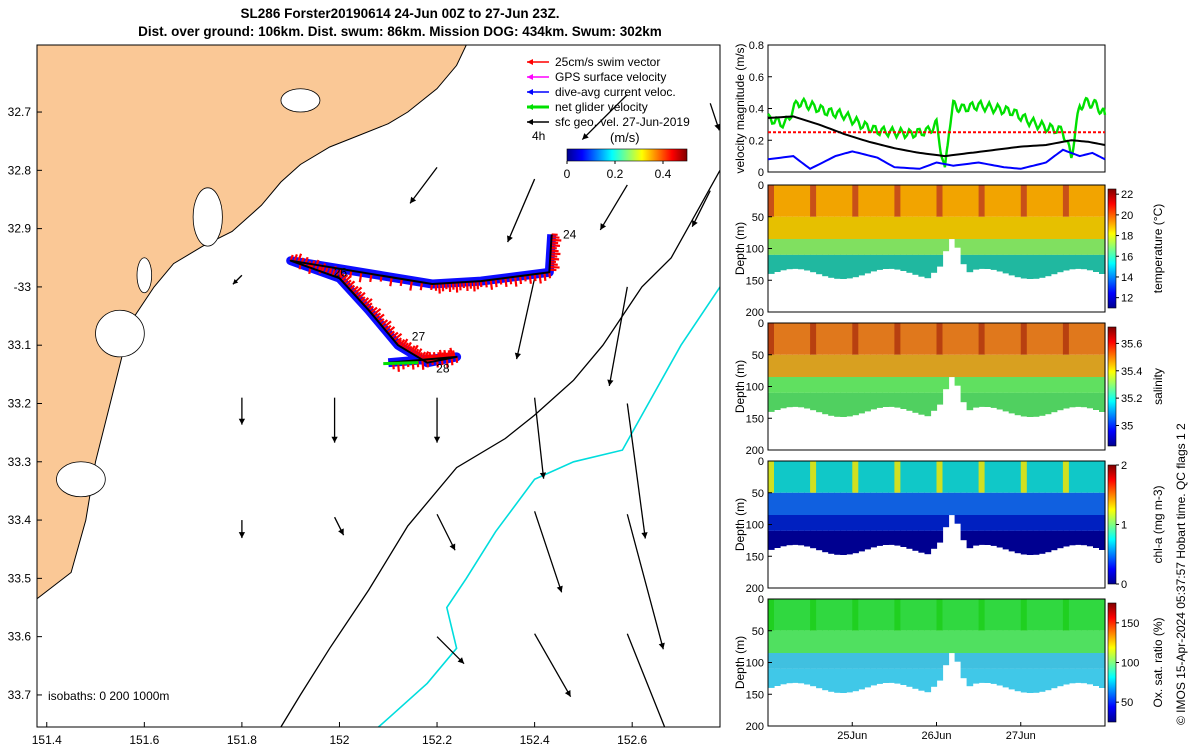 This screenshot has height=750, width=1200. I want to click on isobath-legend: isobaths: 0 200 1000m, so click(108, 696).